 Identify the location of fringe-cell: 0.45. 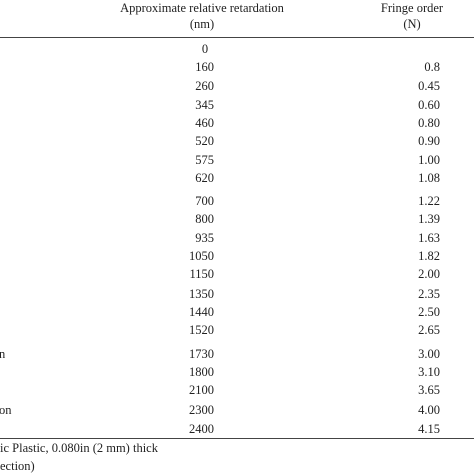
(429, 86).